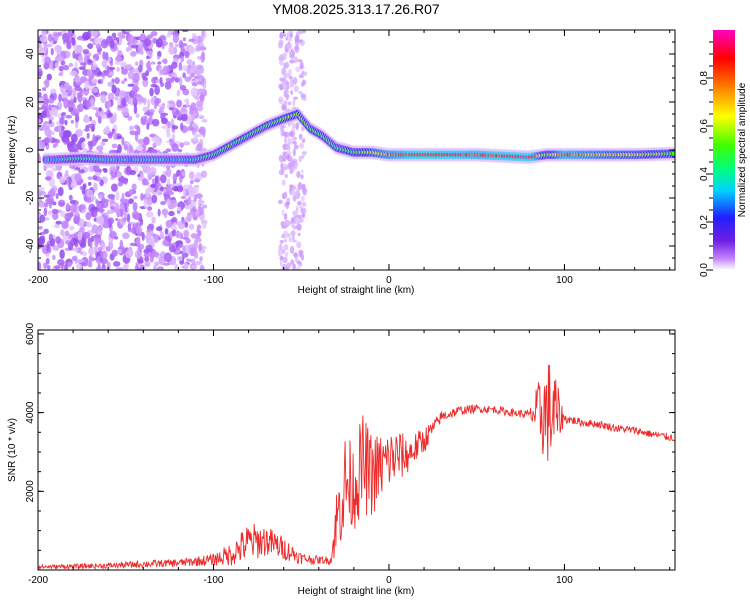 This screenshot has width=750, height=600. Describe the element at coordinates (356, 591) in the screenshot. I see `snr-xlabel: Height of straight line (km)` at that location.